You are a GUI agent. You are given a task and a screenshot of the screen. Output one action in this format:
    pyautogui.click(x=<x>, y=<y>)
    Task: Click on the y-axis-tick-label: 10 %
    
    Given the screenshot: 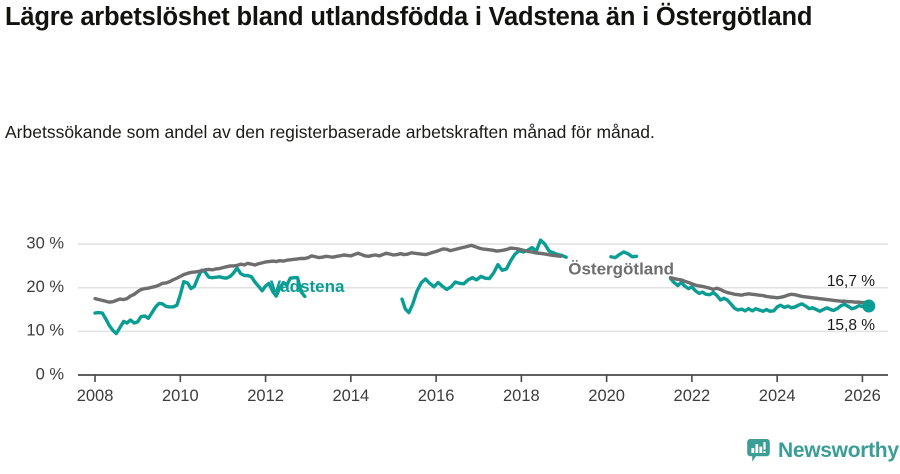 What is the action you would take?
    pyautogui.click(x=45, y=331)
    